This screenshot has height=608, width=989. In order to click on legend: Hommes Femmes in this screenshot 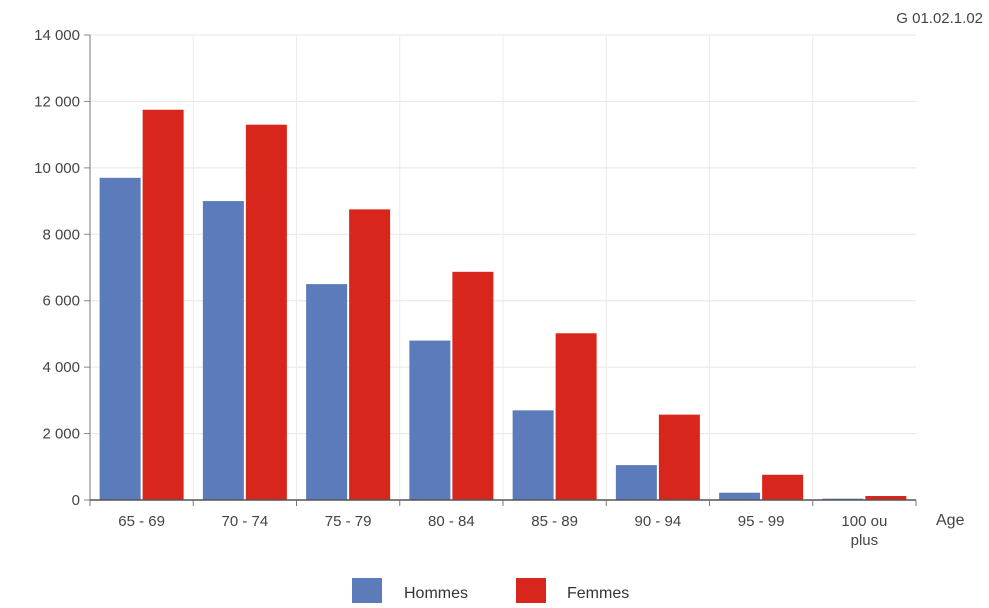, I will do `click(490, 591)`.